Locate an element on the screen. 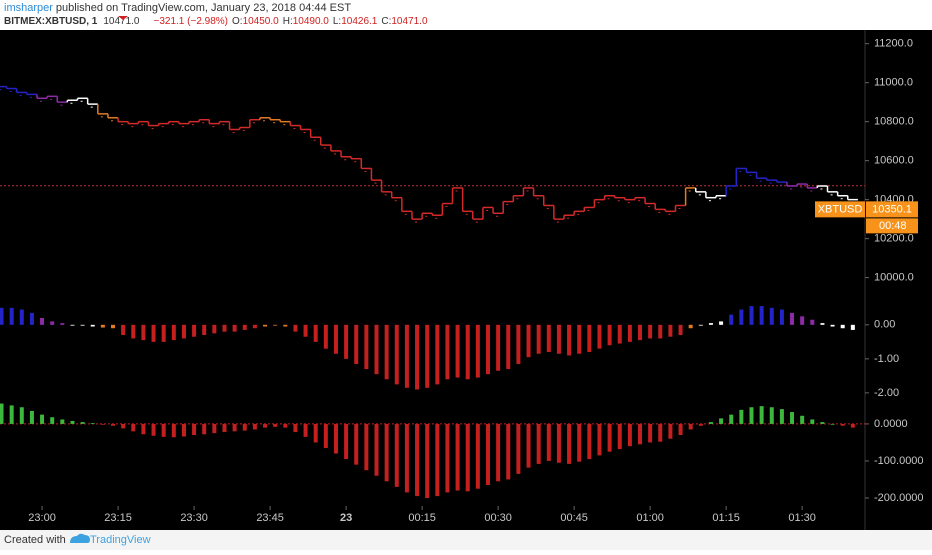  close-label: C: is located at coordinates (386, 21).